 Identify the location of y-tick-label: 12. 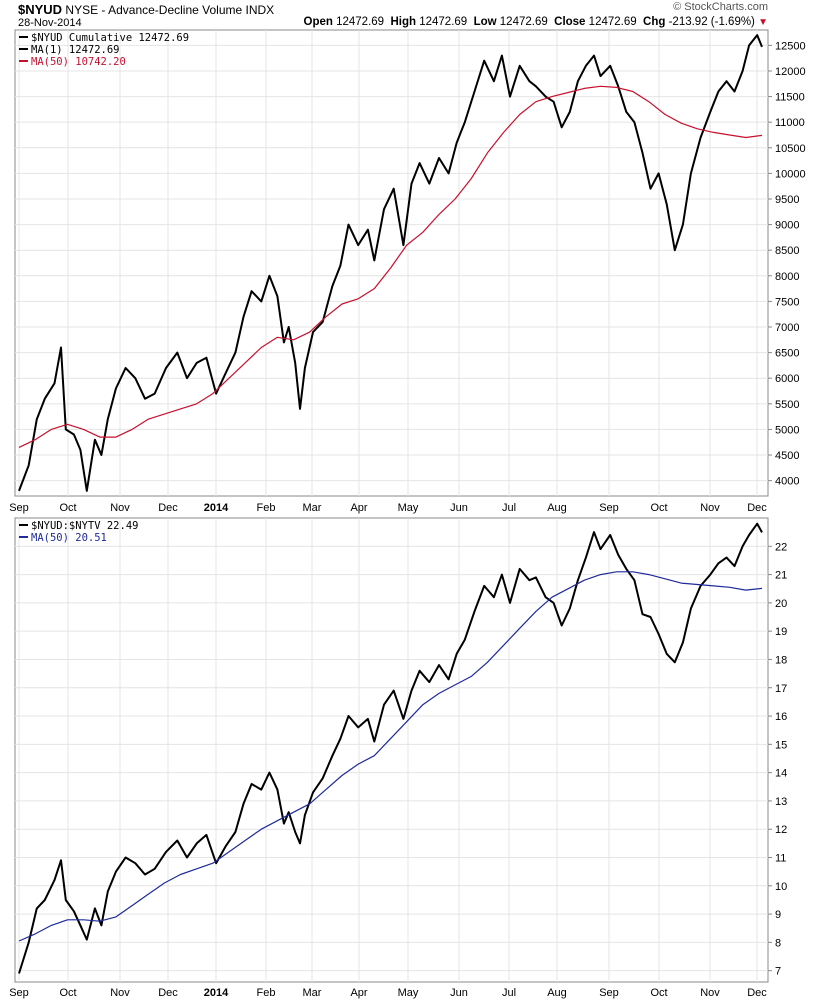
(781, 830).